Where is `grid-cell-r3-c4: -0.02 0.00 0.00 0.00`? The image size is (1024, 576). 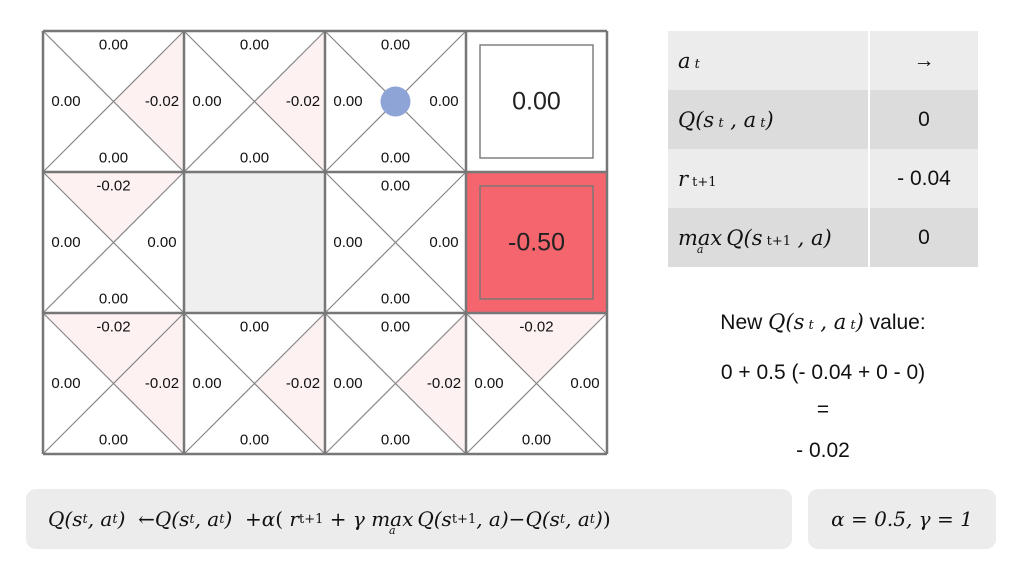 grid-cell-r3-c4: -0.02 0.00 0.00 0.00 is located at coordinates (536, 383).